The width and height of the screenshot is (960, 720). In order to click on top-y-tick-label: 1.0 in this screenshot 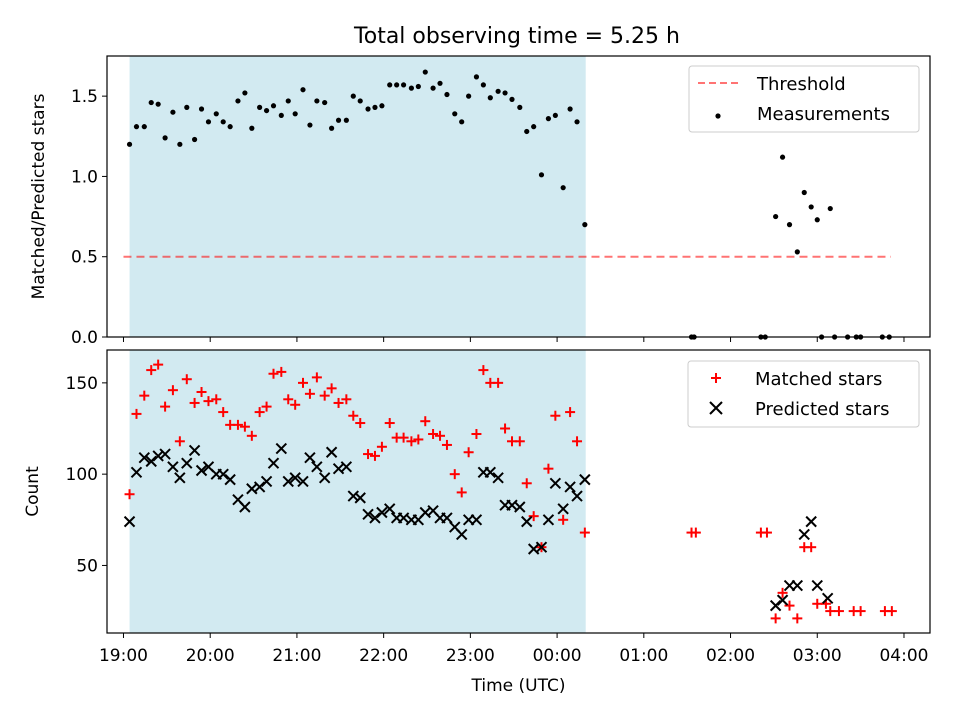, I will do `click(84, 177)`.